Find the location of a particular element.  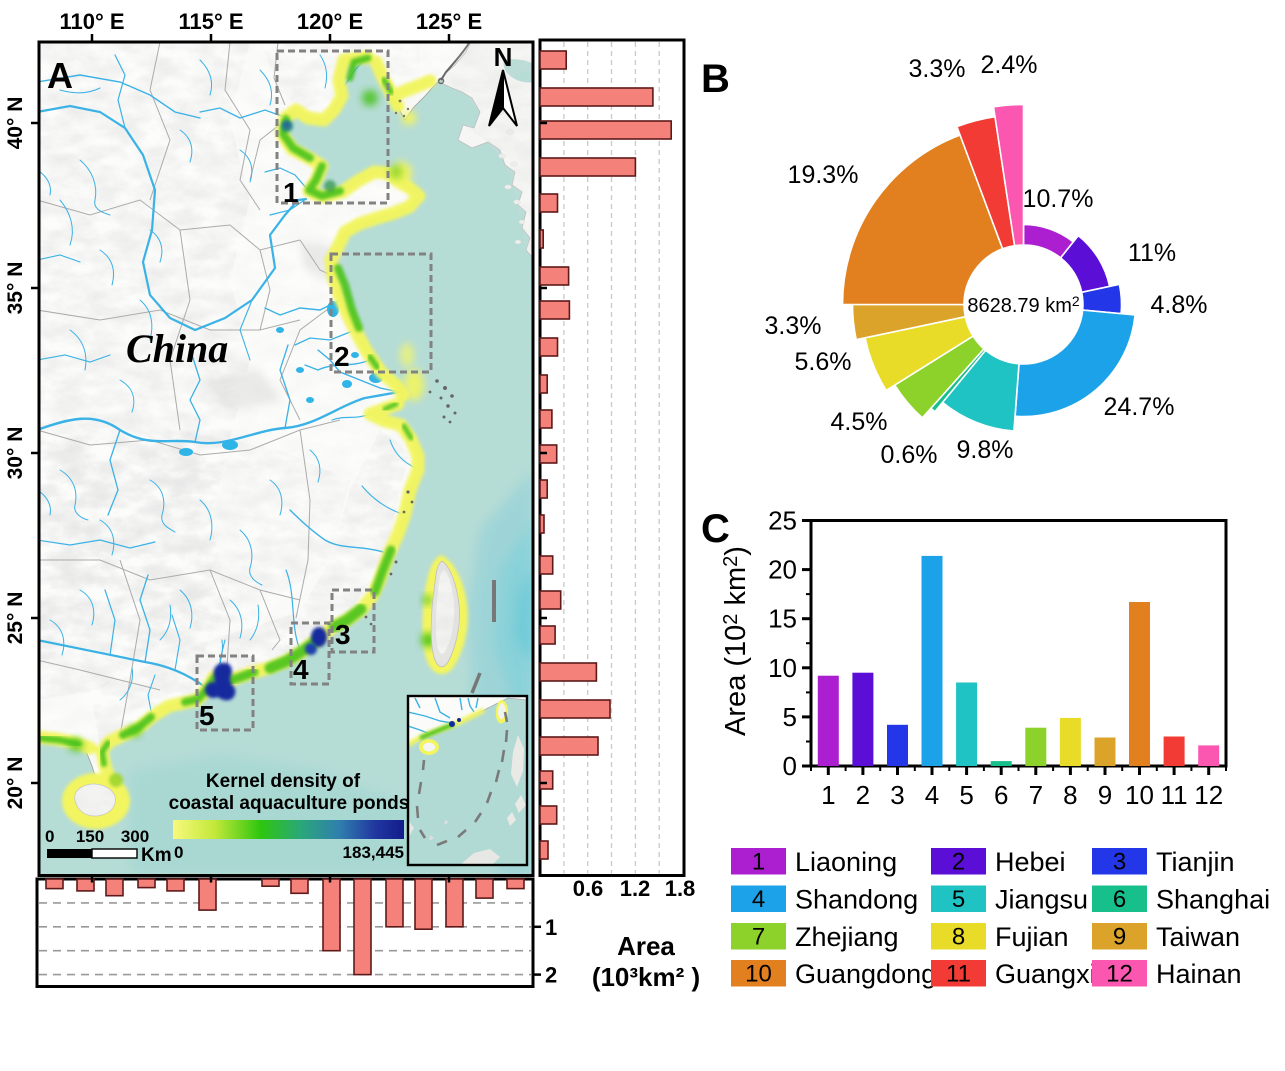

svg-text: 25° N is located at coordinates (15, 618).